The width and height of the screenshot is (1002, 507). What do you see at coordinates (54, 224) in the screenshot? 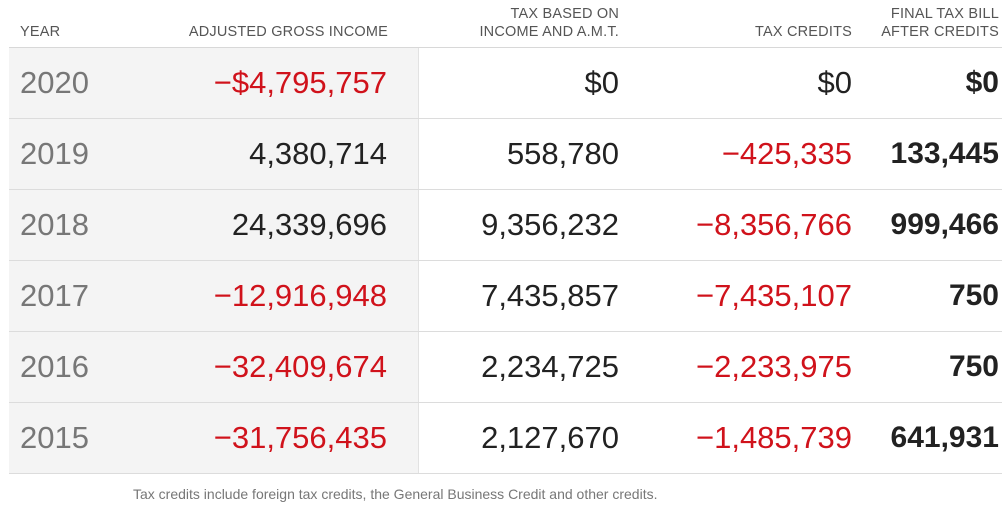
I see `year-value: 2018` at bounding box center [54, 224].